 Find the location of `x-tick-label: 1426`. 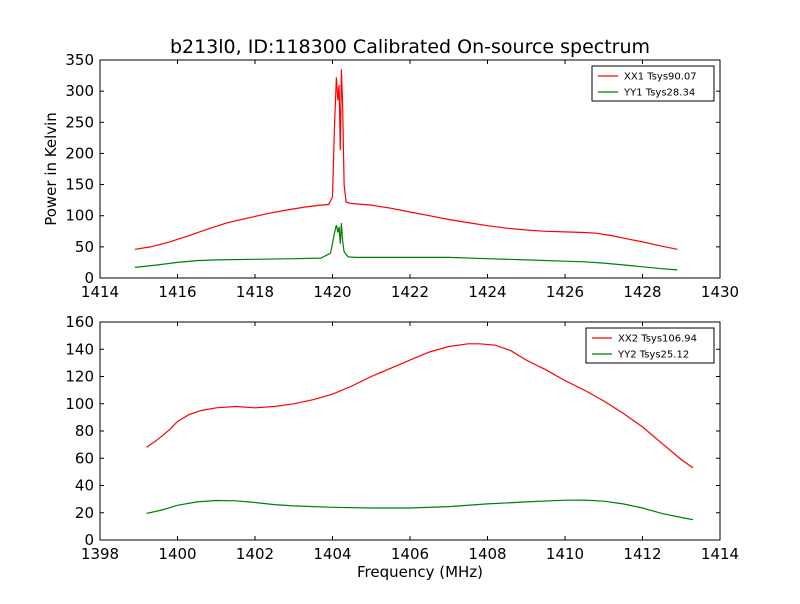

x-tick-label: 1426 is located at coordinates (565, 292).